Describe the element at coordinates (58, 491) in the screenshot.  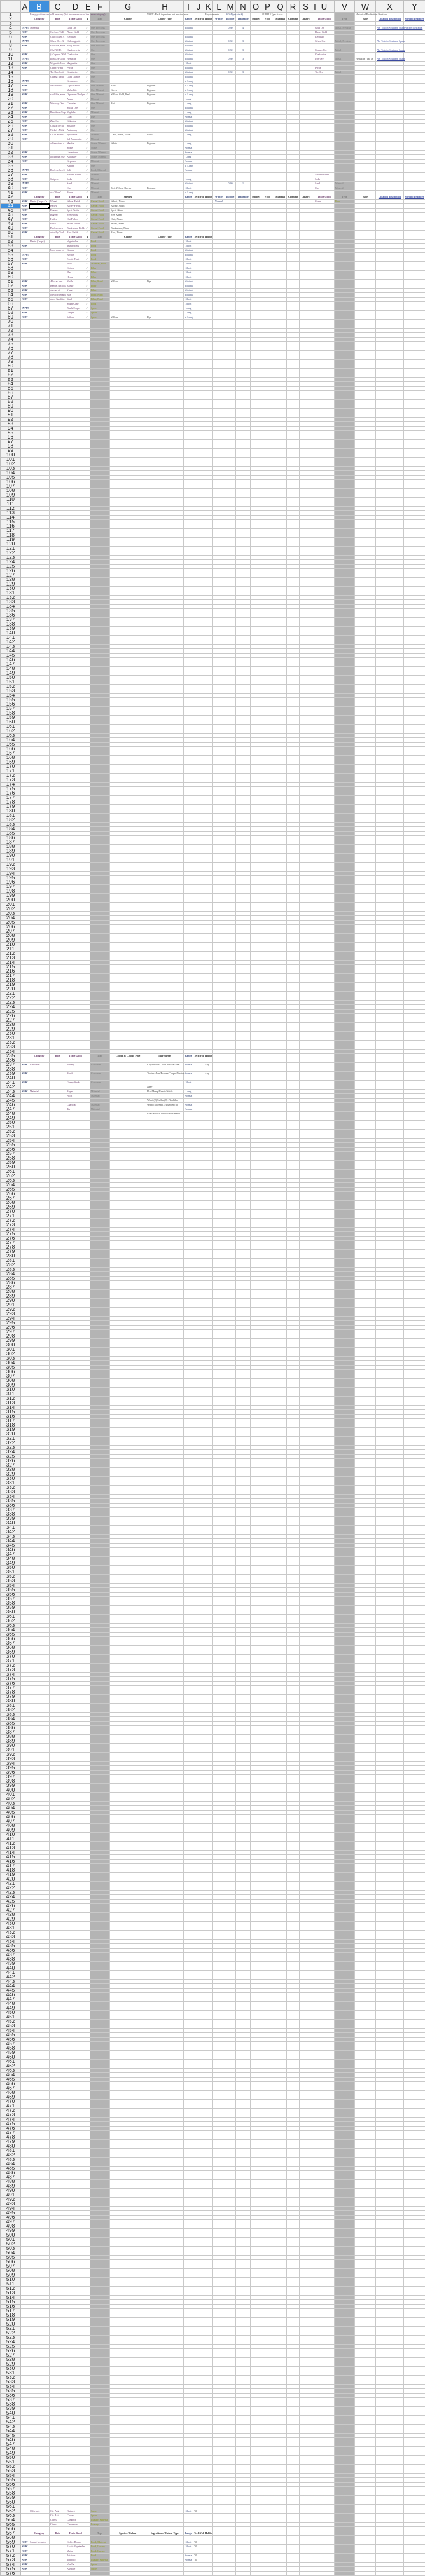
I see `cell-C108` at that location.